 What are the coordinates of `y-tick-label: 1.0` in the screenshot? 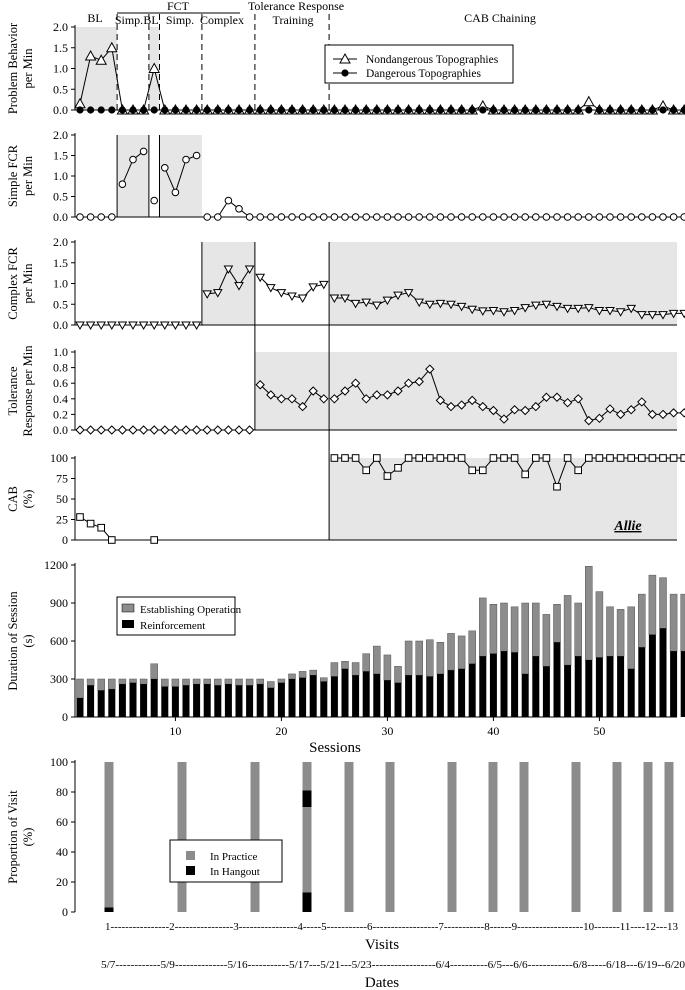 It's located at (60, 69).